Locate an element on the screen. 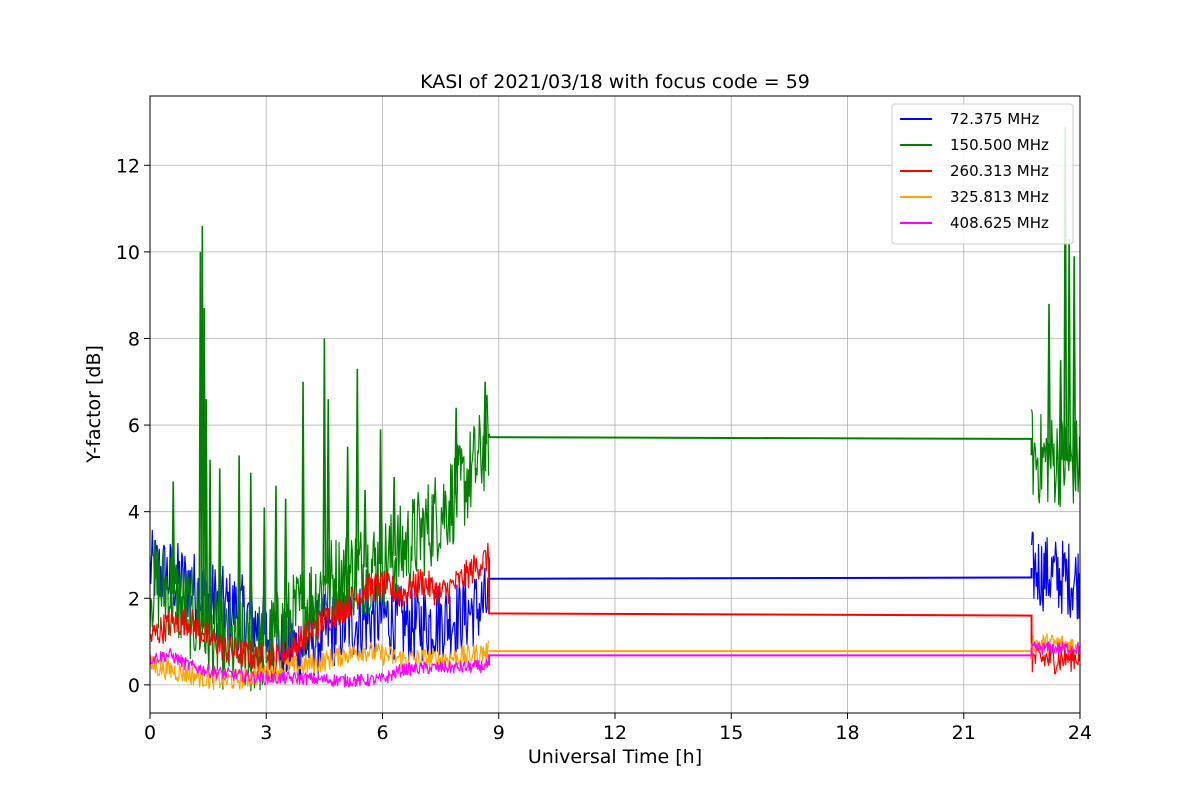 The width and height of the screenshot is (1200, 800). y-tick-label: 6 is located at coordinates (134, 426).